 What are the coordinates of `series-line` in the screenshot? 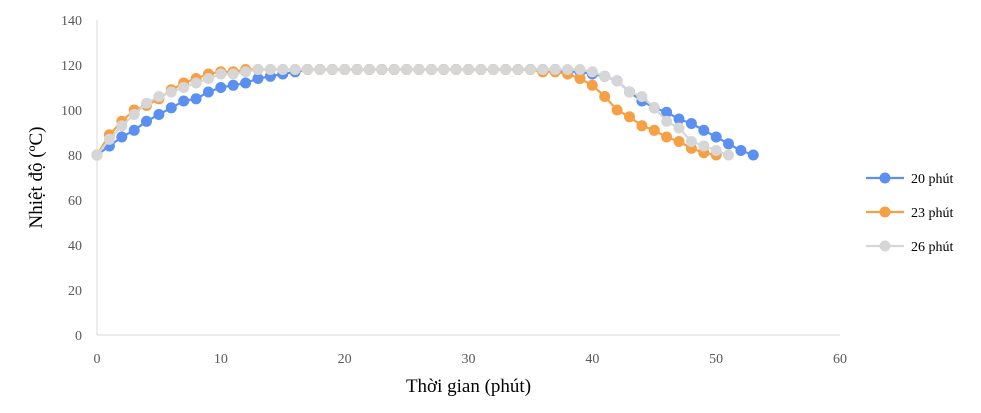 It's located at (412, 112).